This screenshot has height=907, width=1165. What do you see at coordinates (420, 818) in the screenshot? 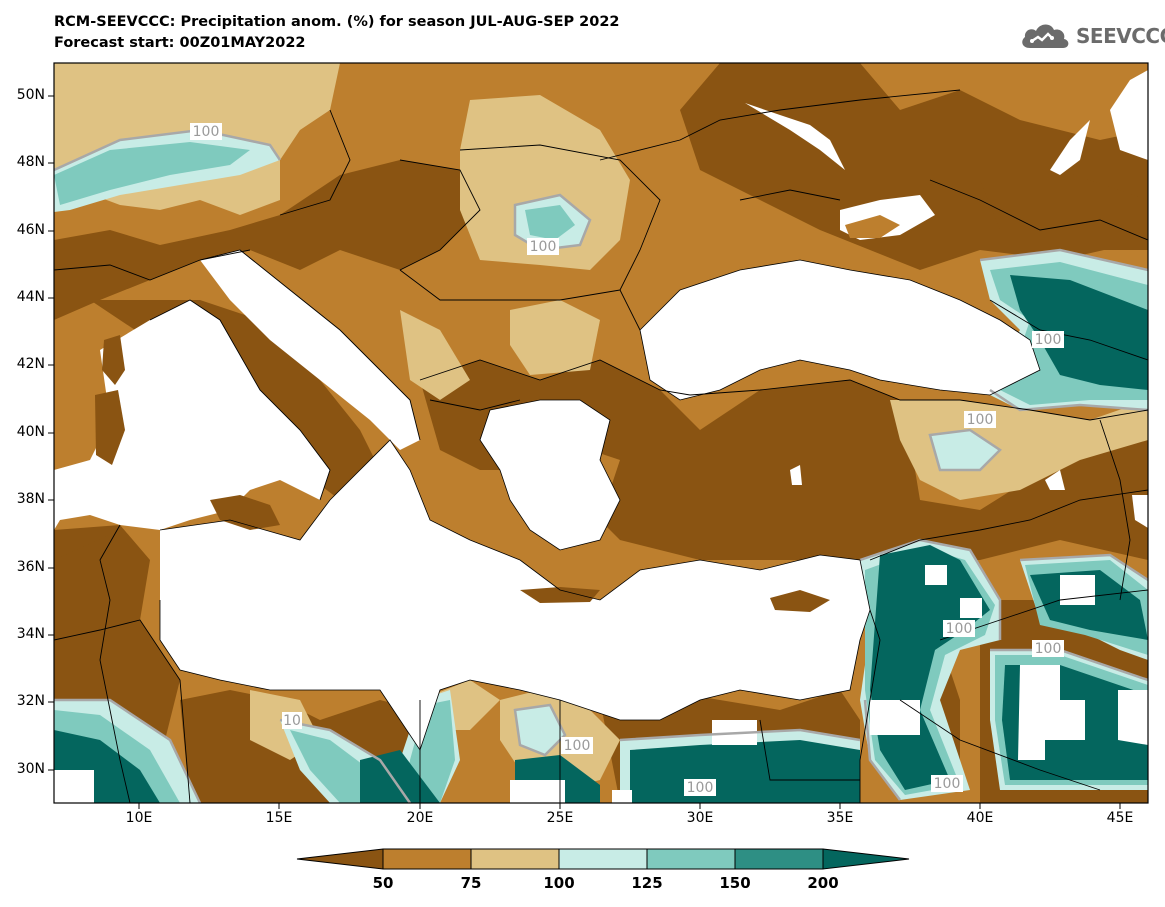
I see `lon-label: 20E` at bounding box center [420, 818].